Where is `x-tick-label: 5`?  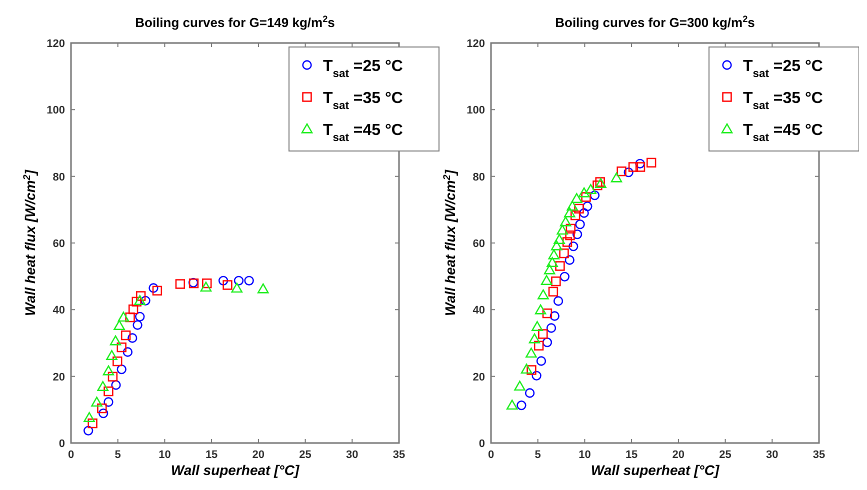 x-tick-label: 5 is located at coordinates (117, 455).